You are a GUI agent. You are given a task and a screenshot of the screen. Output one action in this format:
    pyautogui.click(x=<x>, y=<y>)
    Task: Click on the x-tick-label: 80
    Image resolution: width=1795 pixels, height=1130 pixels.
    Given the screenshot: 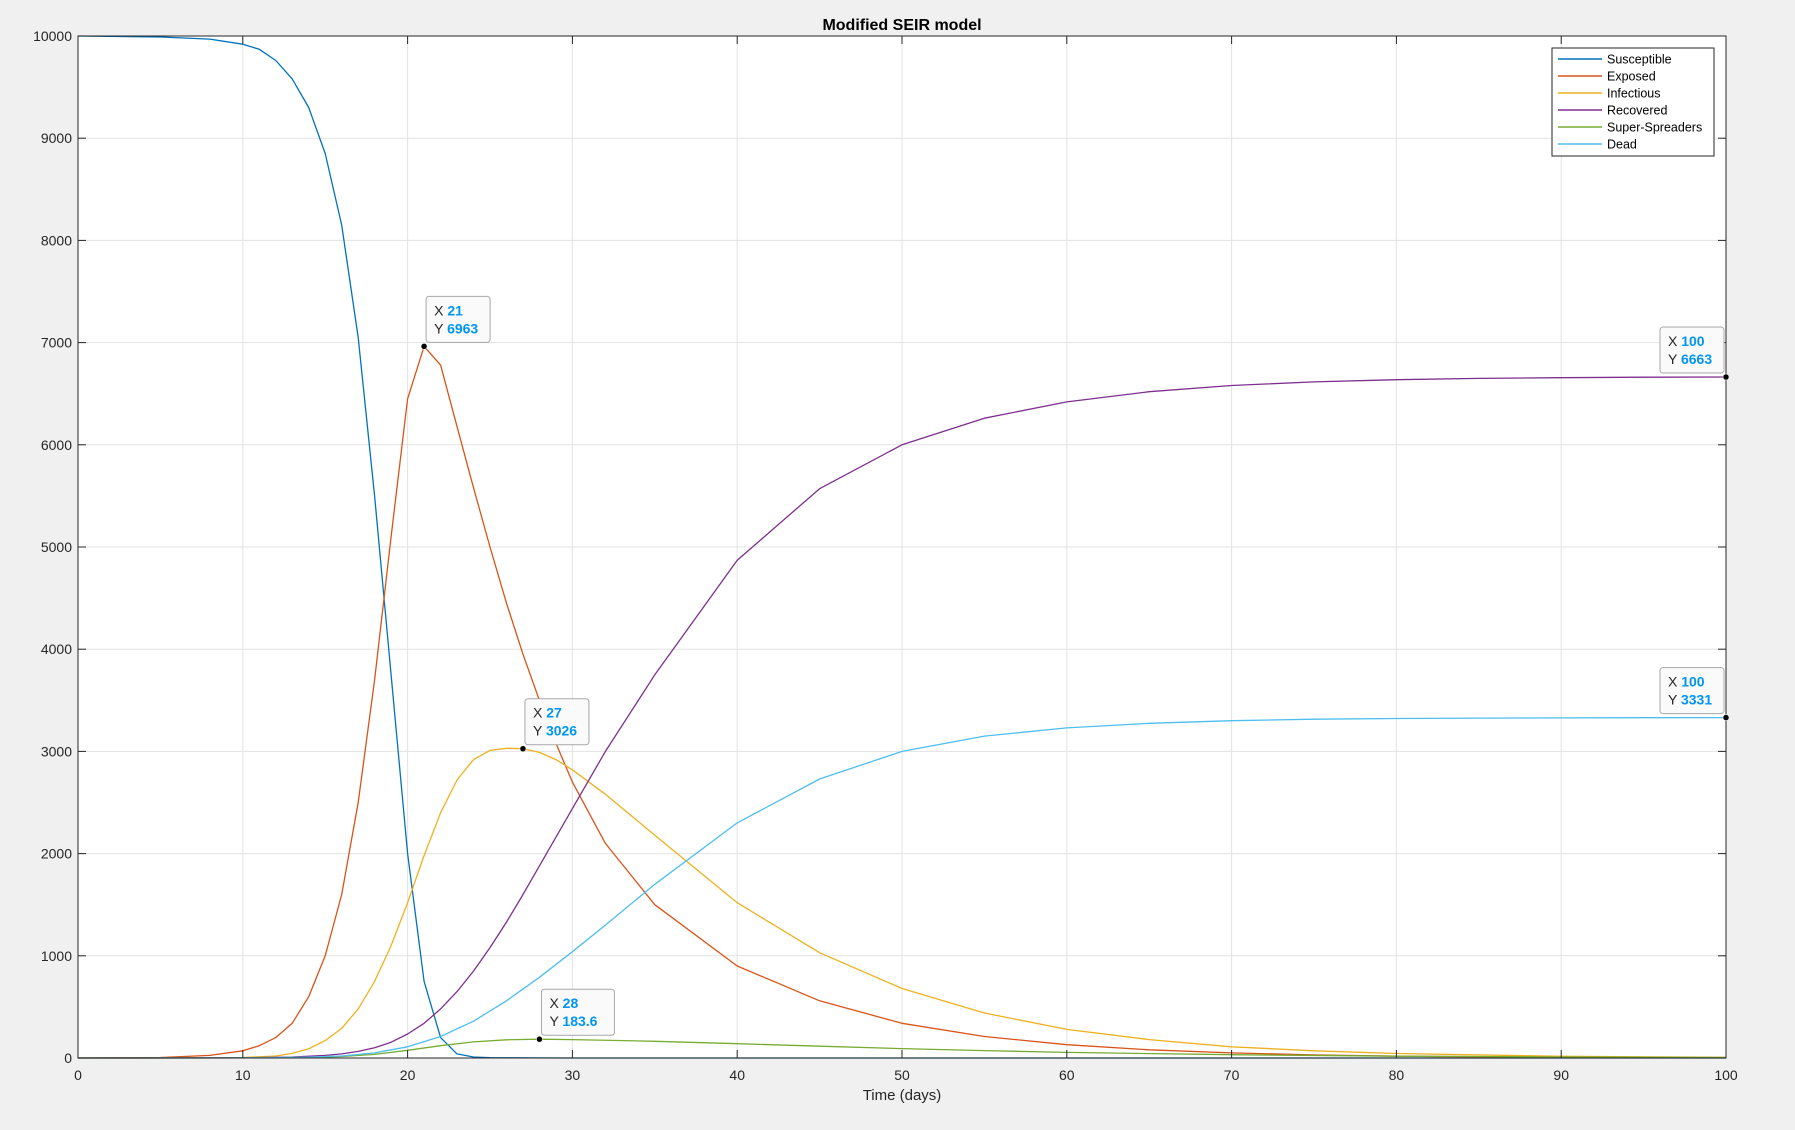 What is the action you would take?
    pyautogui.click(x=1397, y=1075)
    